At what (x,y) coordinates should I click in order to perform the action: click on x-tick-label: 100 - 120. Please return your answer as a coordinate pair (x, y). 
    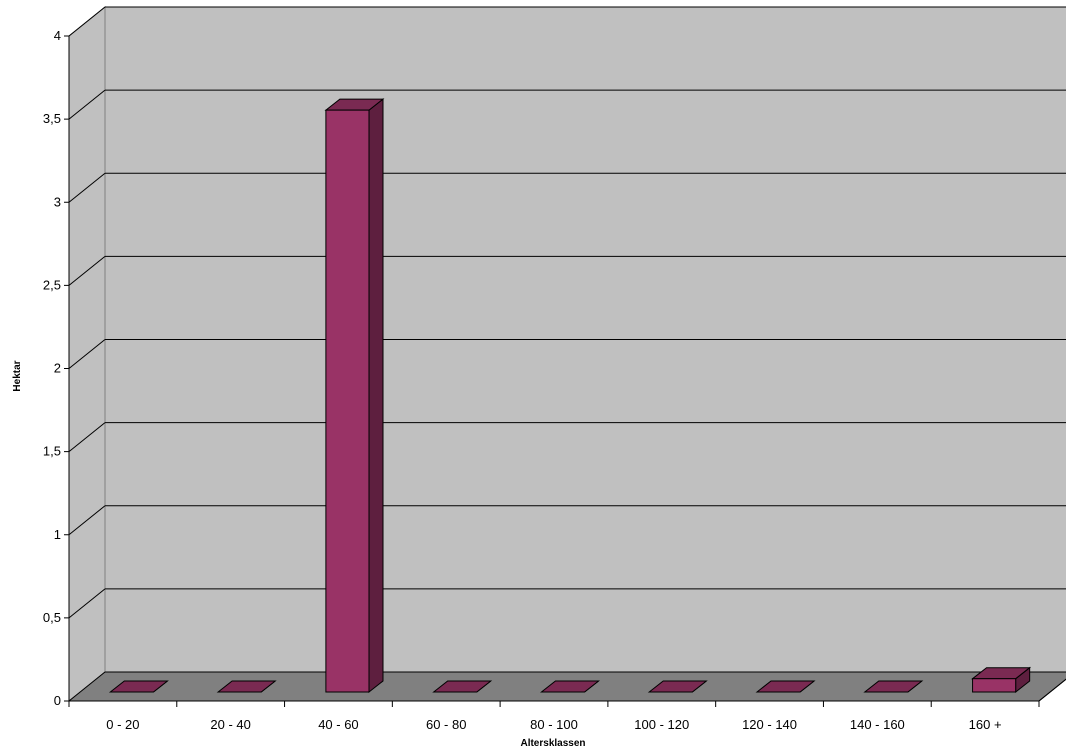
    Looking at the image, I should click on (661, 724).